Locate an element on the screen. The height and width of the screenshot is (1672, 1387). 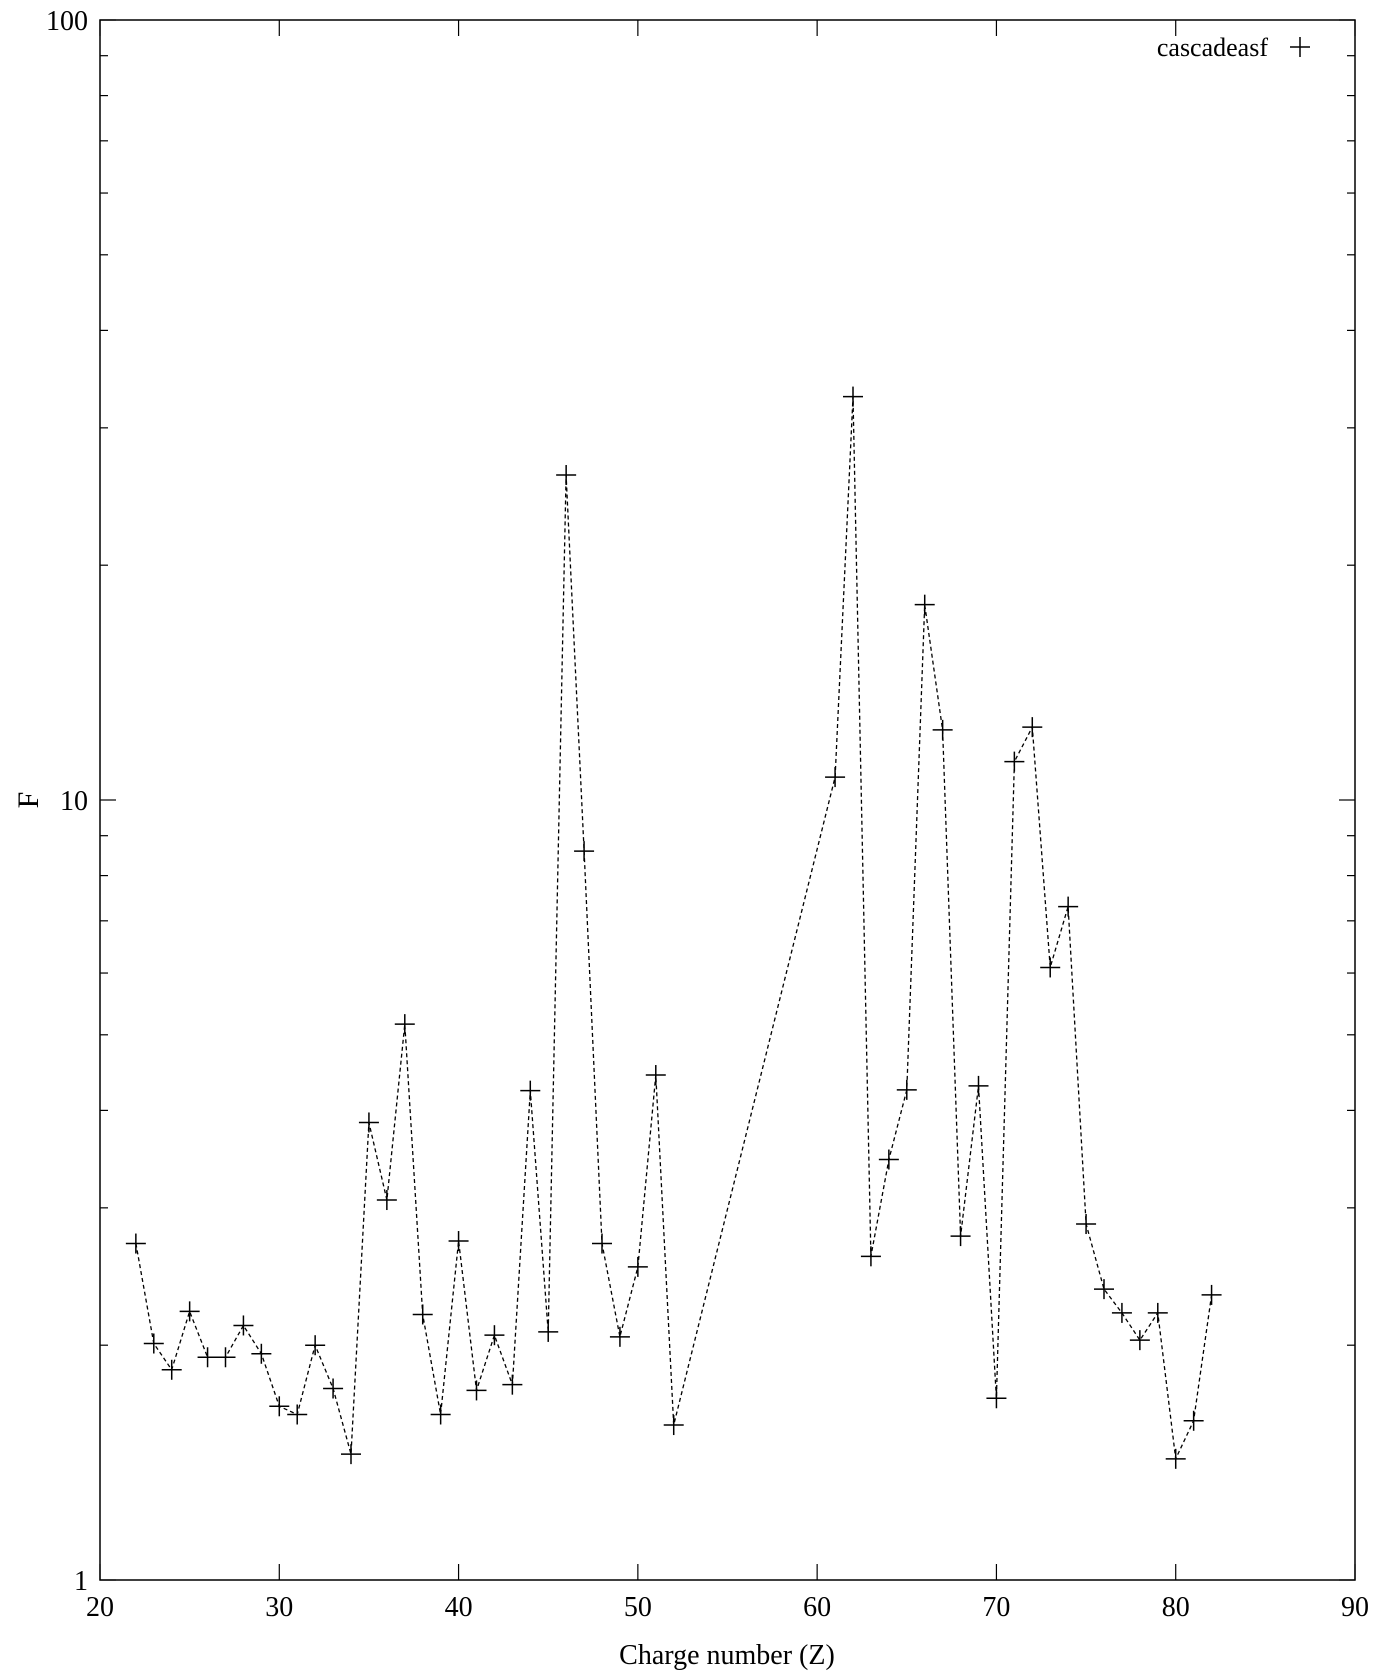
legend-label: cascadeasf is located at coordinates (1212, 47).